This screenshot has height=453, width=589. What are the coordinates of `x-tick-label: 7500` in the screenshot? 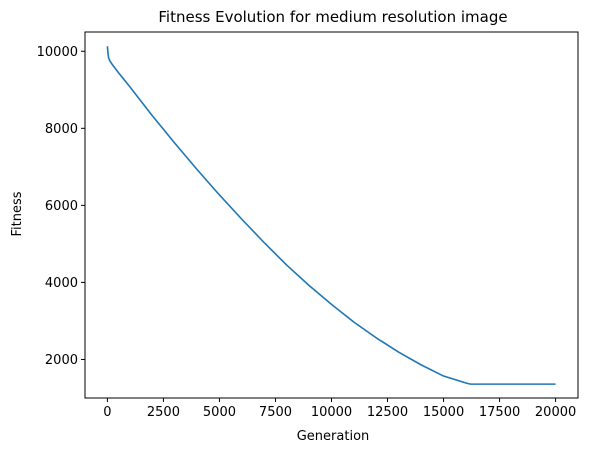 It's located at (275, 412).